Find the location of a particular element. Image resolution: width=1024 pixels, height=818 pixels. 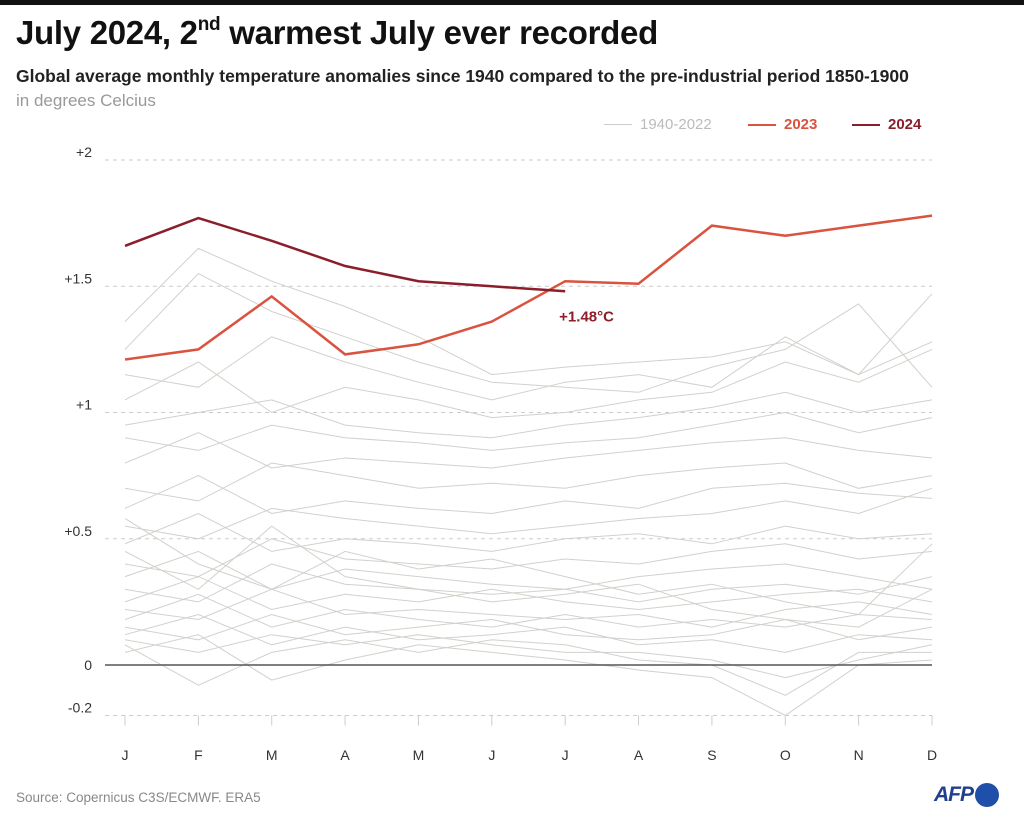

legend-item-background: 1940-2022 is located at coordinates (658, 124).